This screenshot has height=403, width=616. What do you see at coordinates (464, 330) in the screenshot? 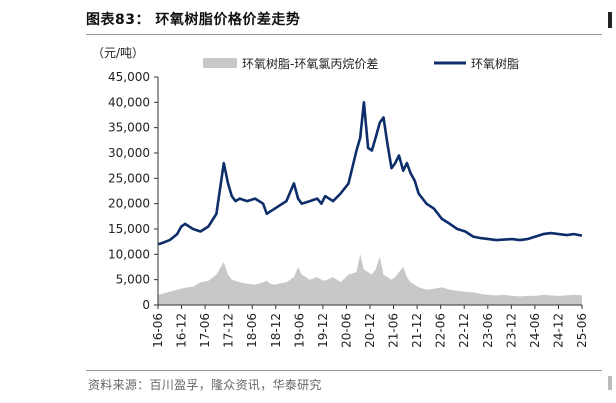
I see `x-tick-label: 22-12` at bounding box center [464, 330].